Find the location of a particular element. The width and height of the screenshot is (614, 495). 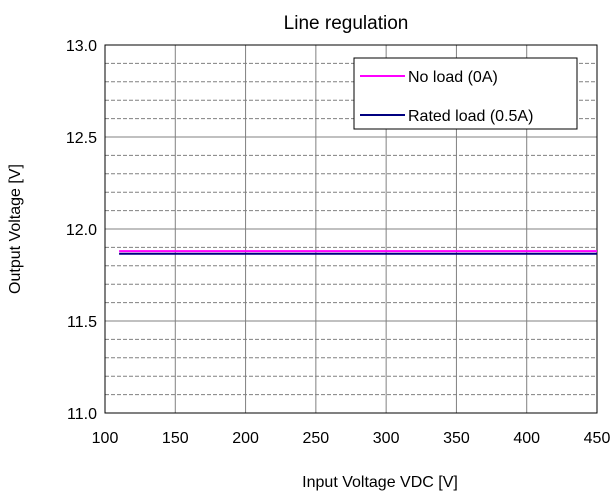

y-tick-label: 12.0 is located at coordinates (81, 230).